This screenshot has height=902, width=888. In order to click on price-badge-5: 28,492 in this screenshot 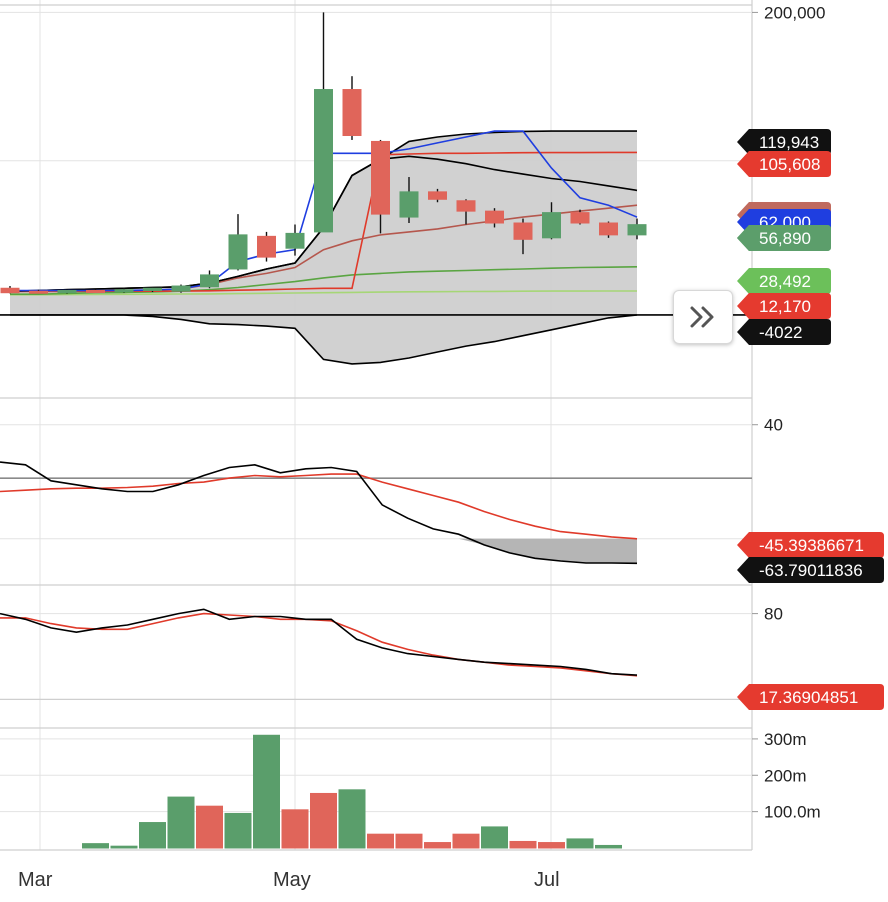, I will do `click(784, 281)`.